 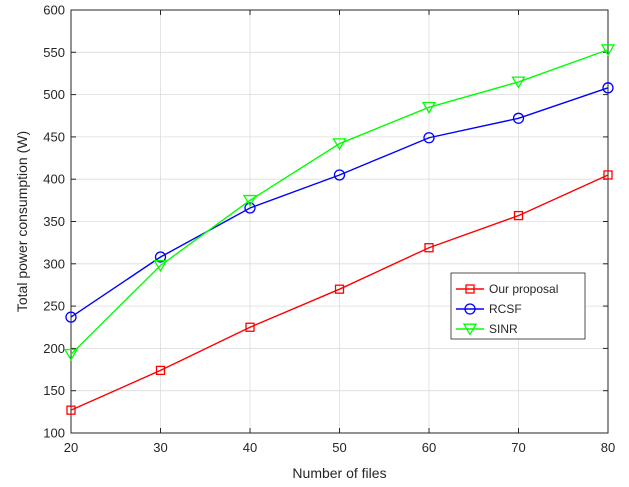 I want to click on y-tick-label: 450, so click(x=54, y=136).